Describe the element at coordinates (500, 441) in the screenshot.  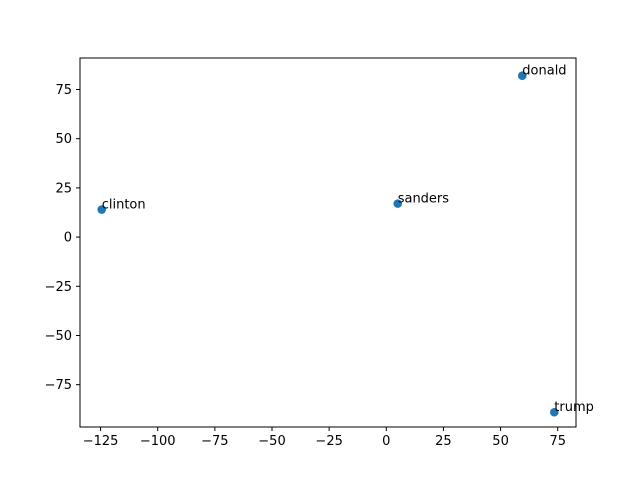
I see `x-tick-label: 50` at that location.